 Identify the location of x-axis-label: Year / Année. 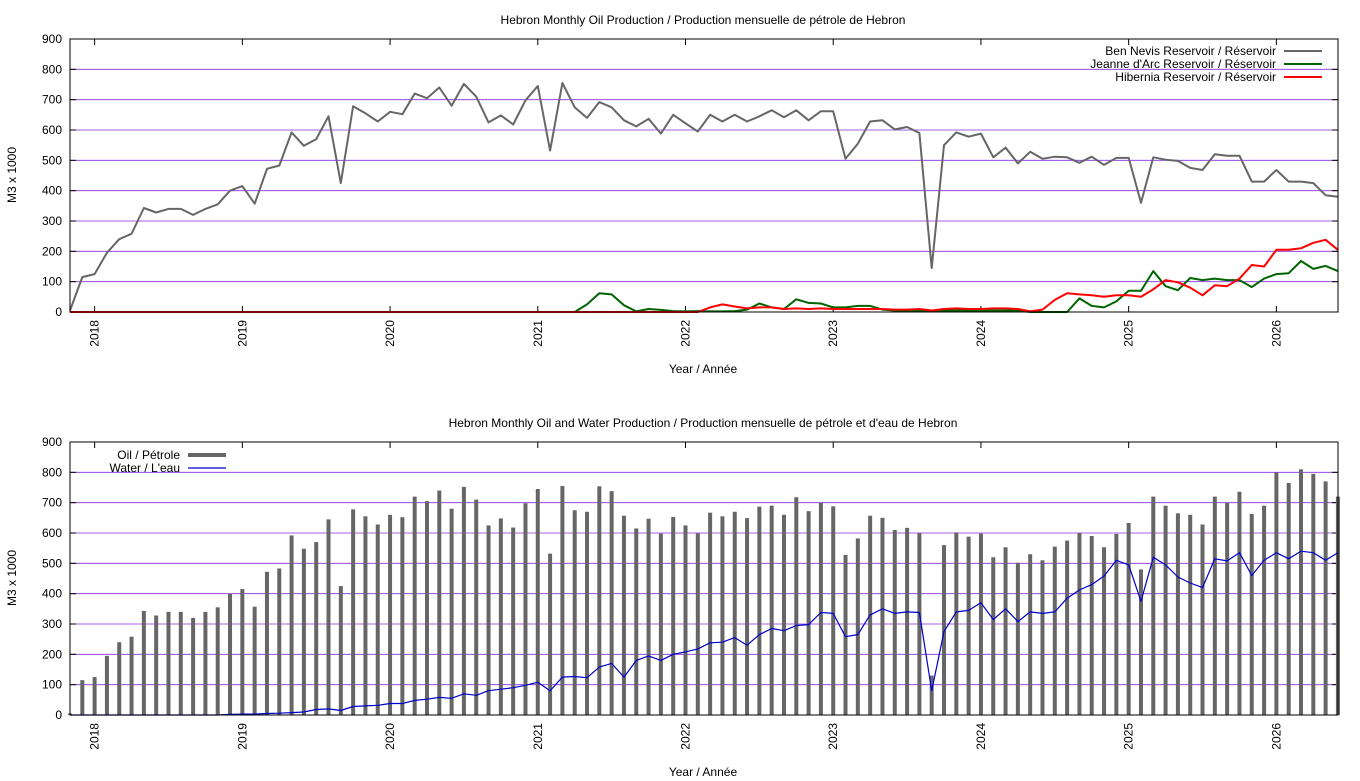
(703, 369).